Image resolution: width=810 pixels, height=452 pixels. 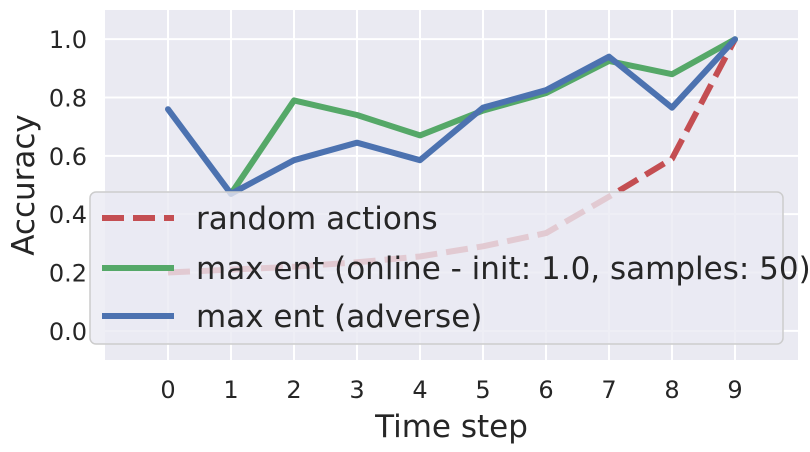 What do you see at coordinates (482, 390) in the screenshot?
I see `x-tick-label: 5` at bounding box center [482, 390].